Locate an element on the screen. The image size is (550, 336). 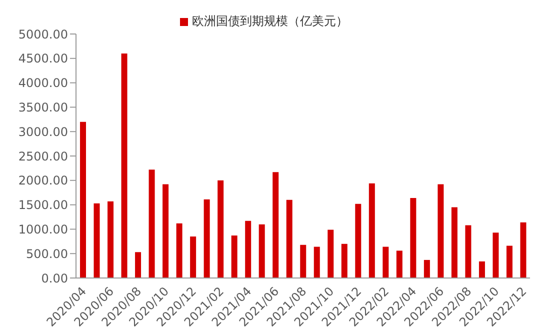
y-tick-label: 2500.00 is located at coordinates (43, 156).